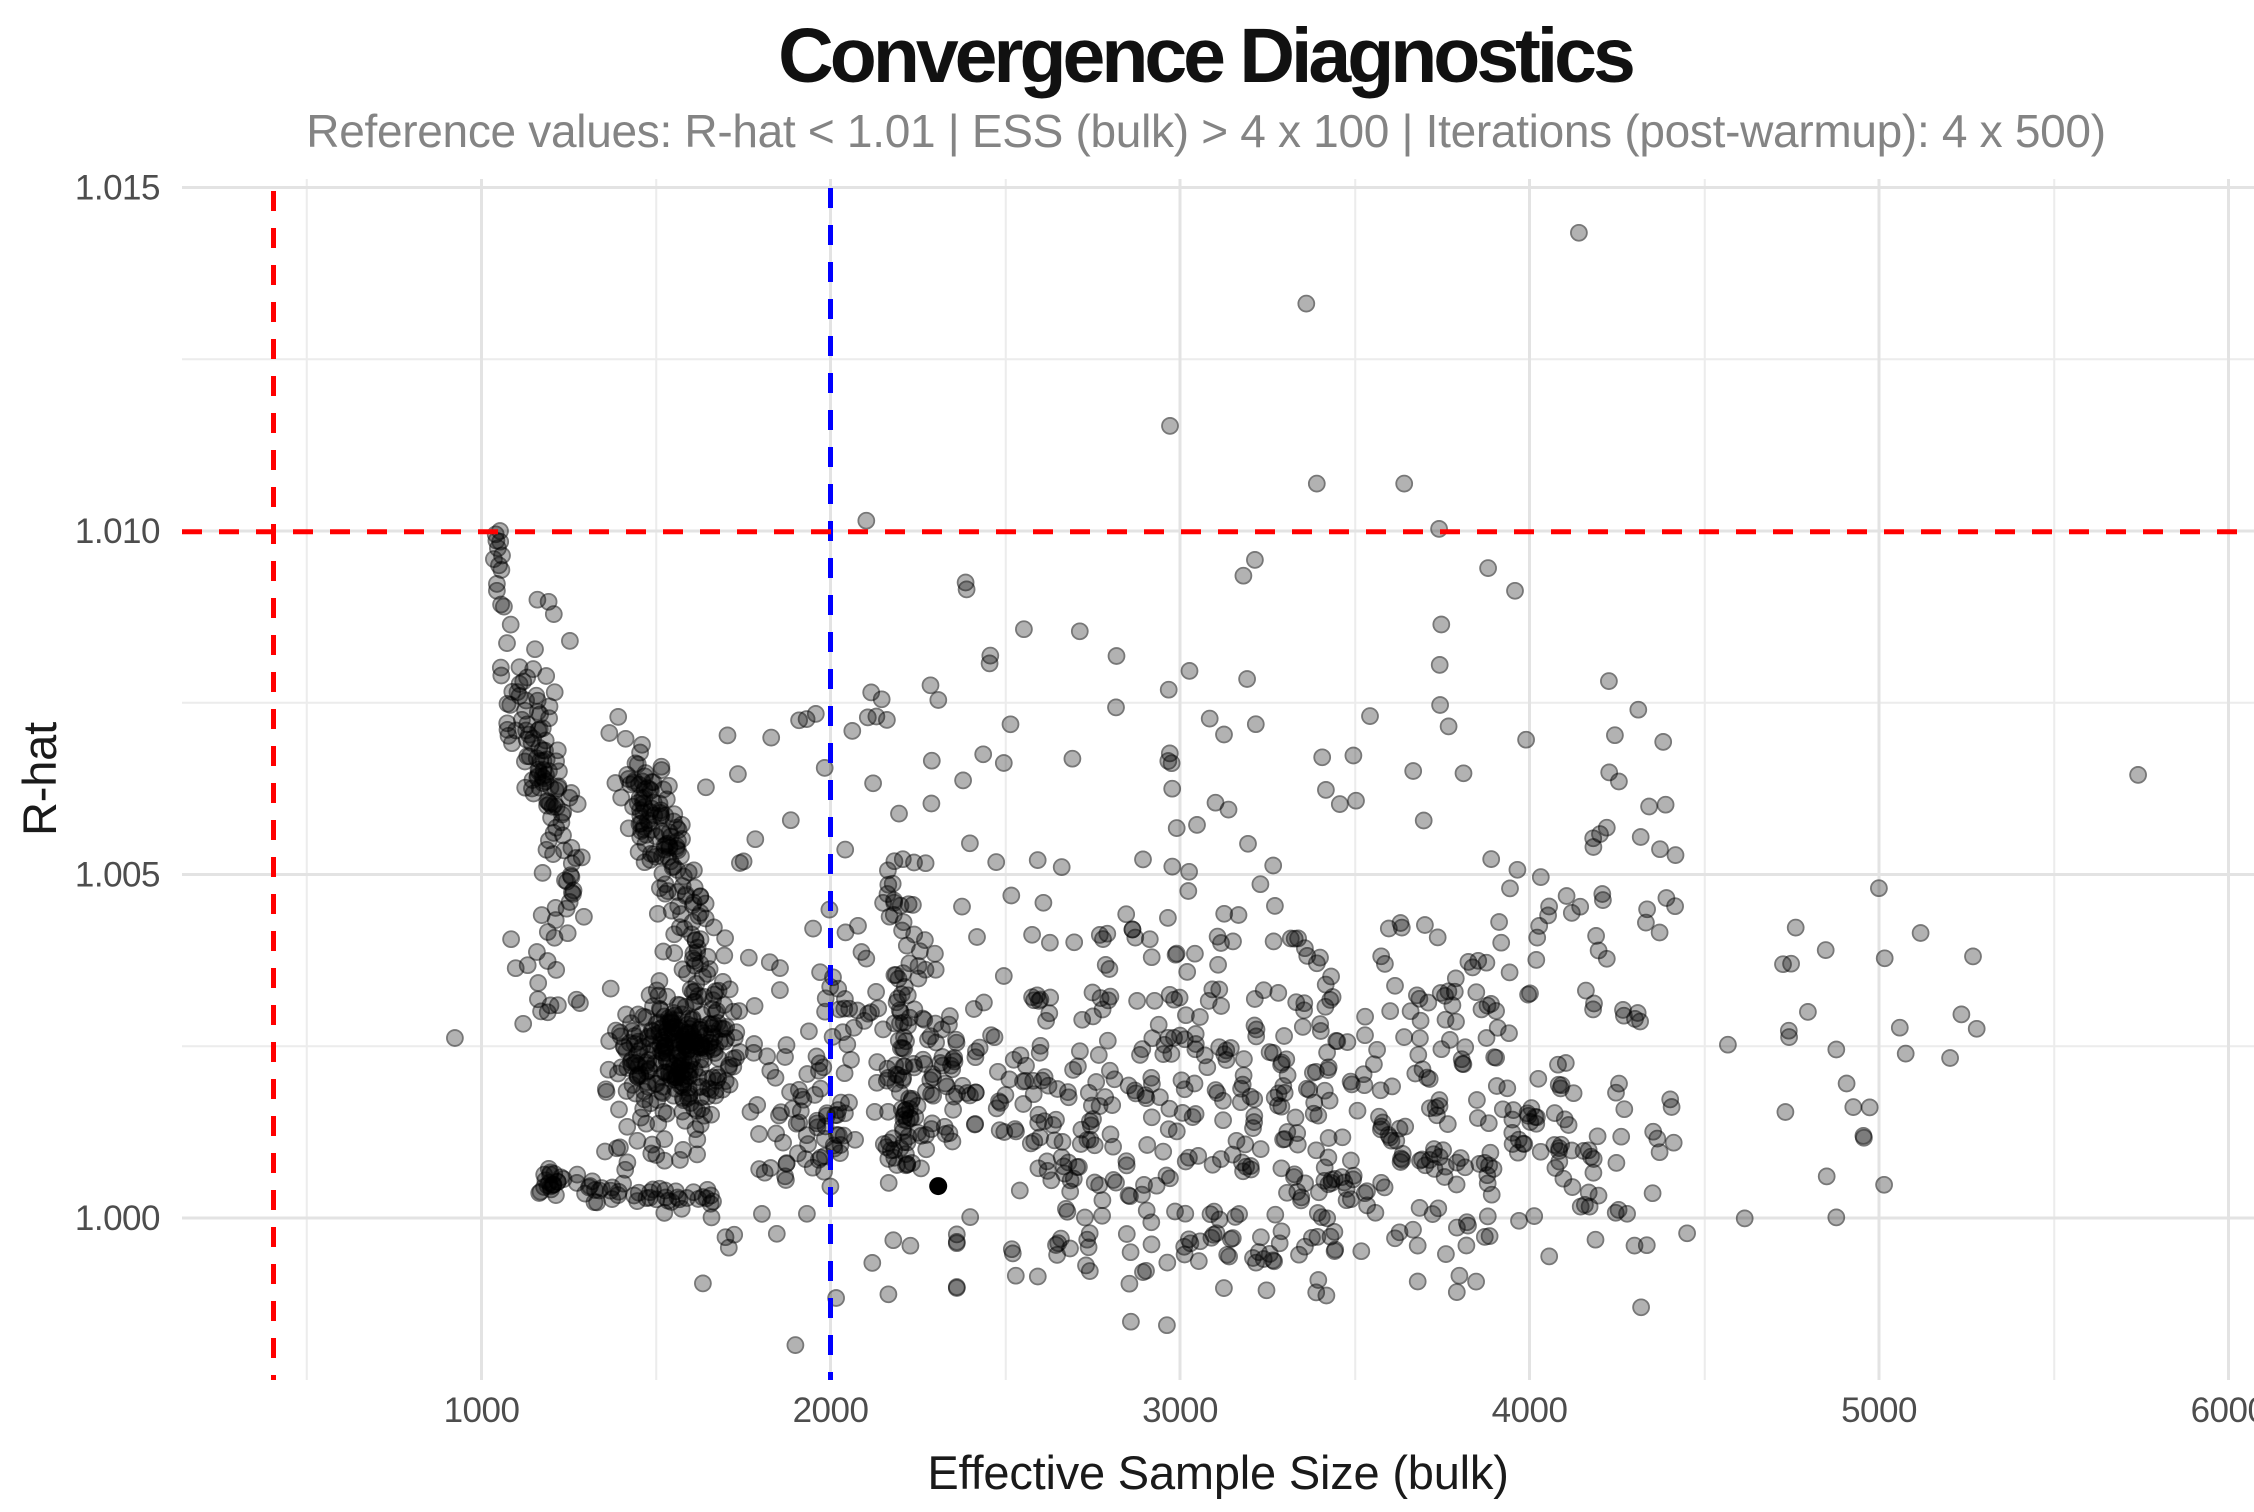 This screenshot has width=2254, height=1512. I want to click on svg-text: 5000, so click(1879, 1410).